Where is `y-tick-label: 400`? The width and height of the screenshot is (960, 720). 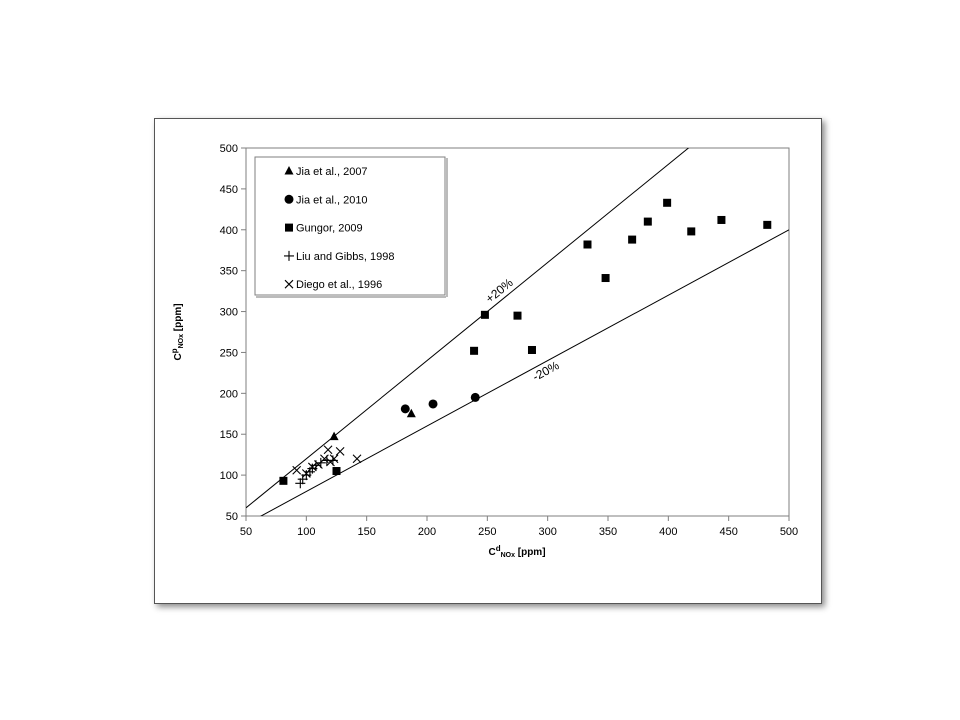 y-tick-label: 400 is located at coordinates (229, 231).